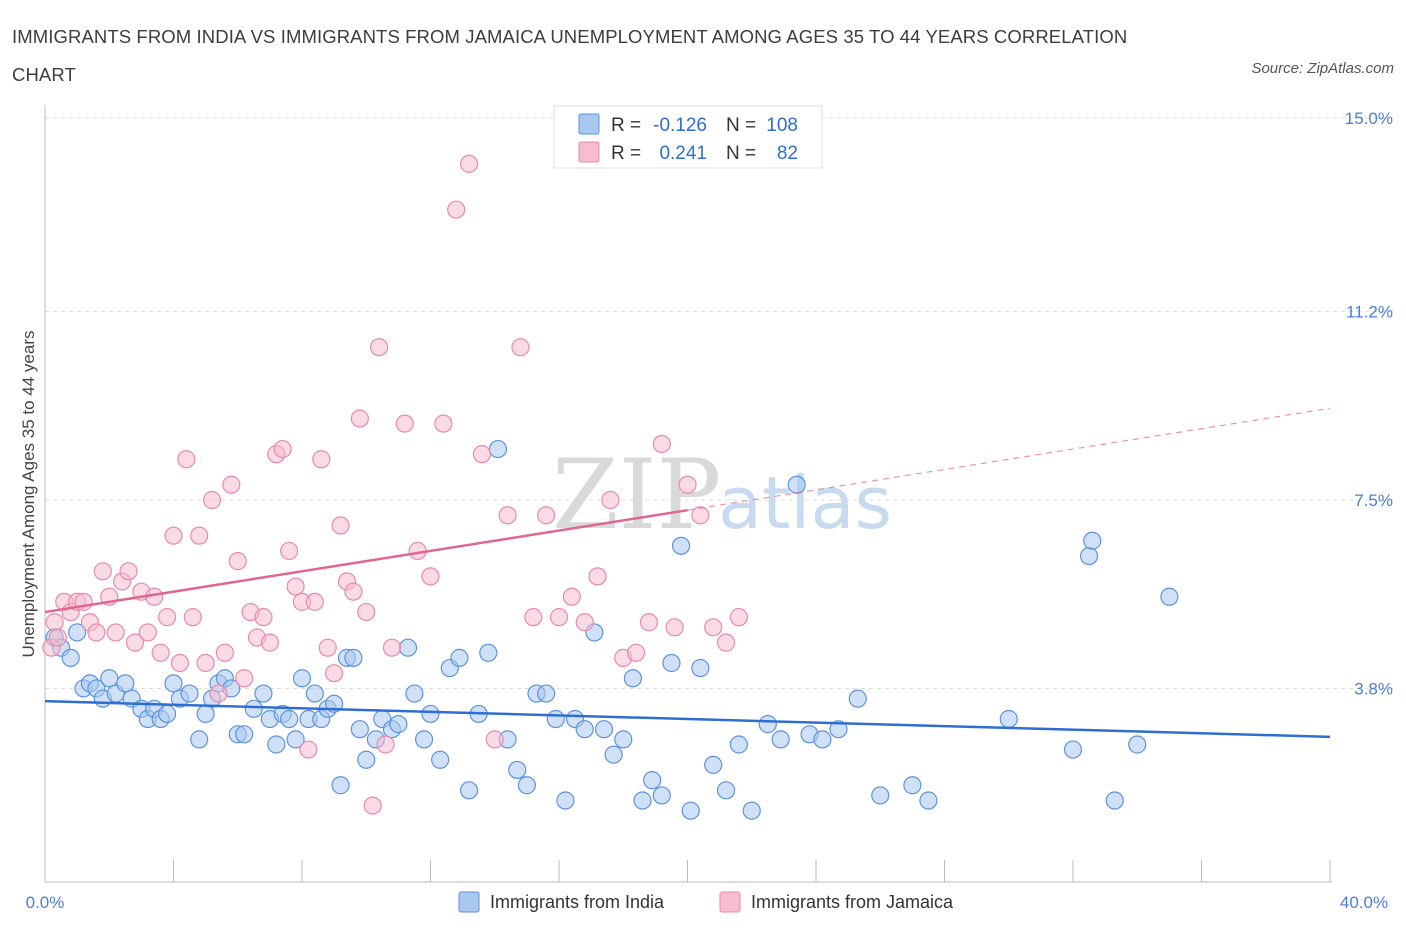 This screenshot has width=1406, height=930. Describe the element at coordinates (752, 871) in the screenshot. I see `x-tick-marks` at that location.